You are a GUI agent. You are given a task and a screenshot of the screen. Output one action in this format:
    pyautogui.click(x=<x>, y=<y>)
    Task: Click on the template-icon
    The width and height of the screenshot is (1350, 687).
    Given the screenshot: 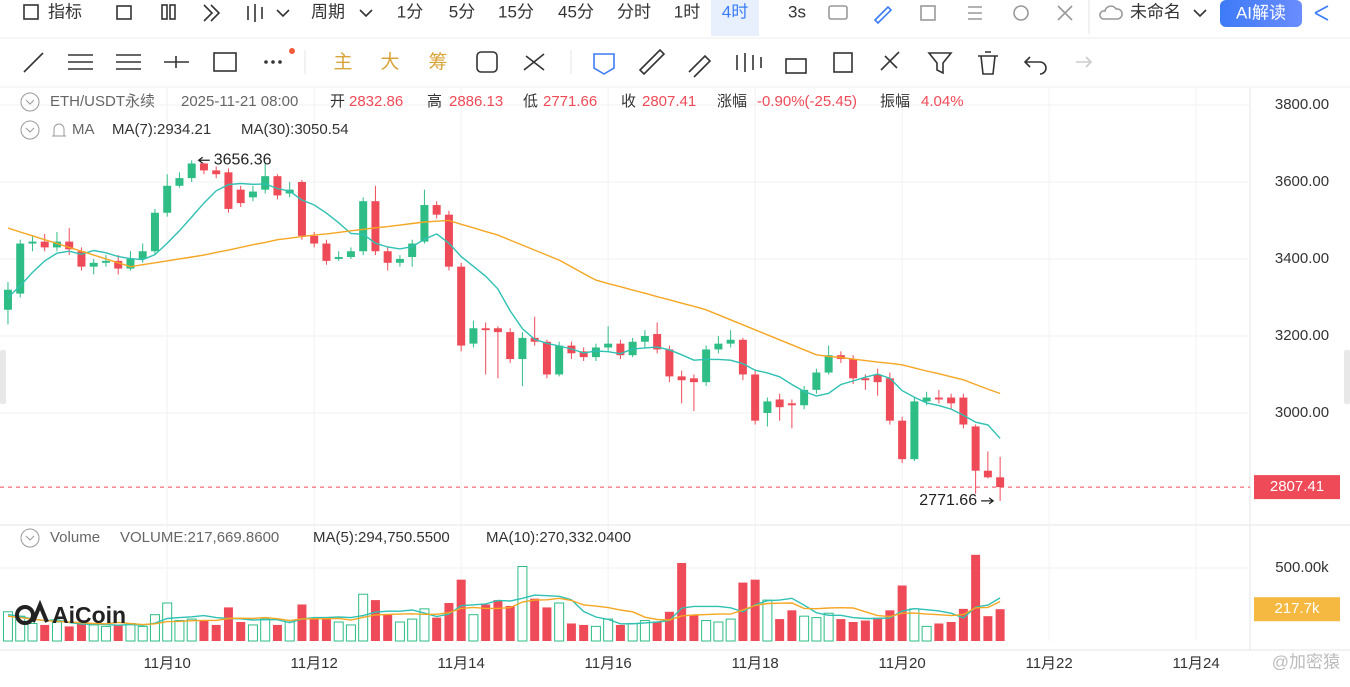 What is the action you would take?
    pyautogui.click(x=124, y=12)
    